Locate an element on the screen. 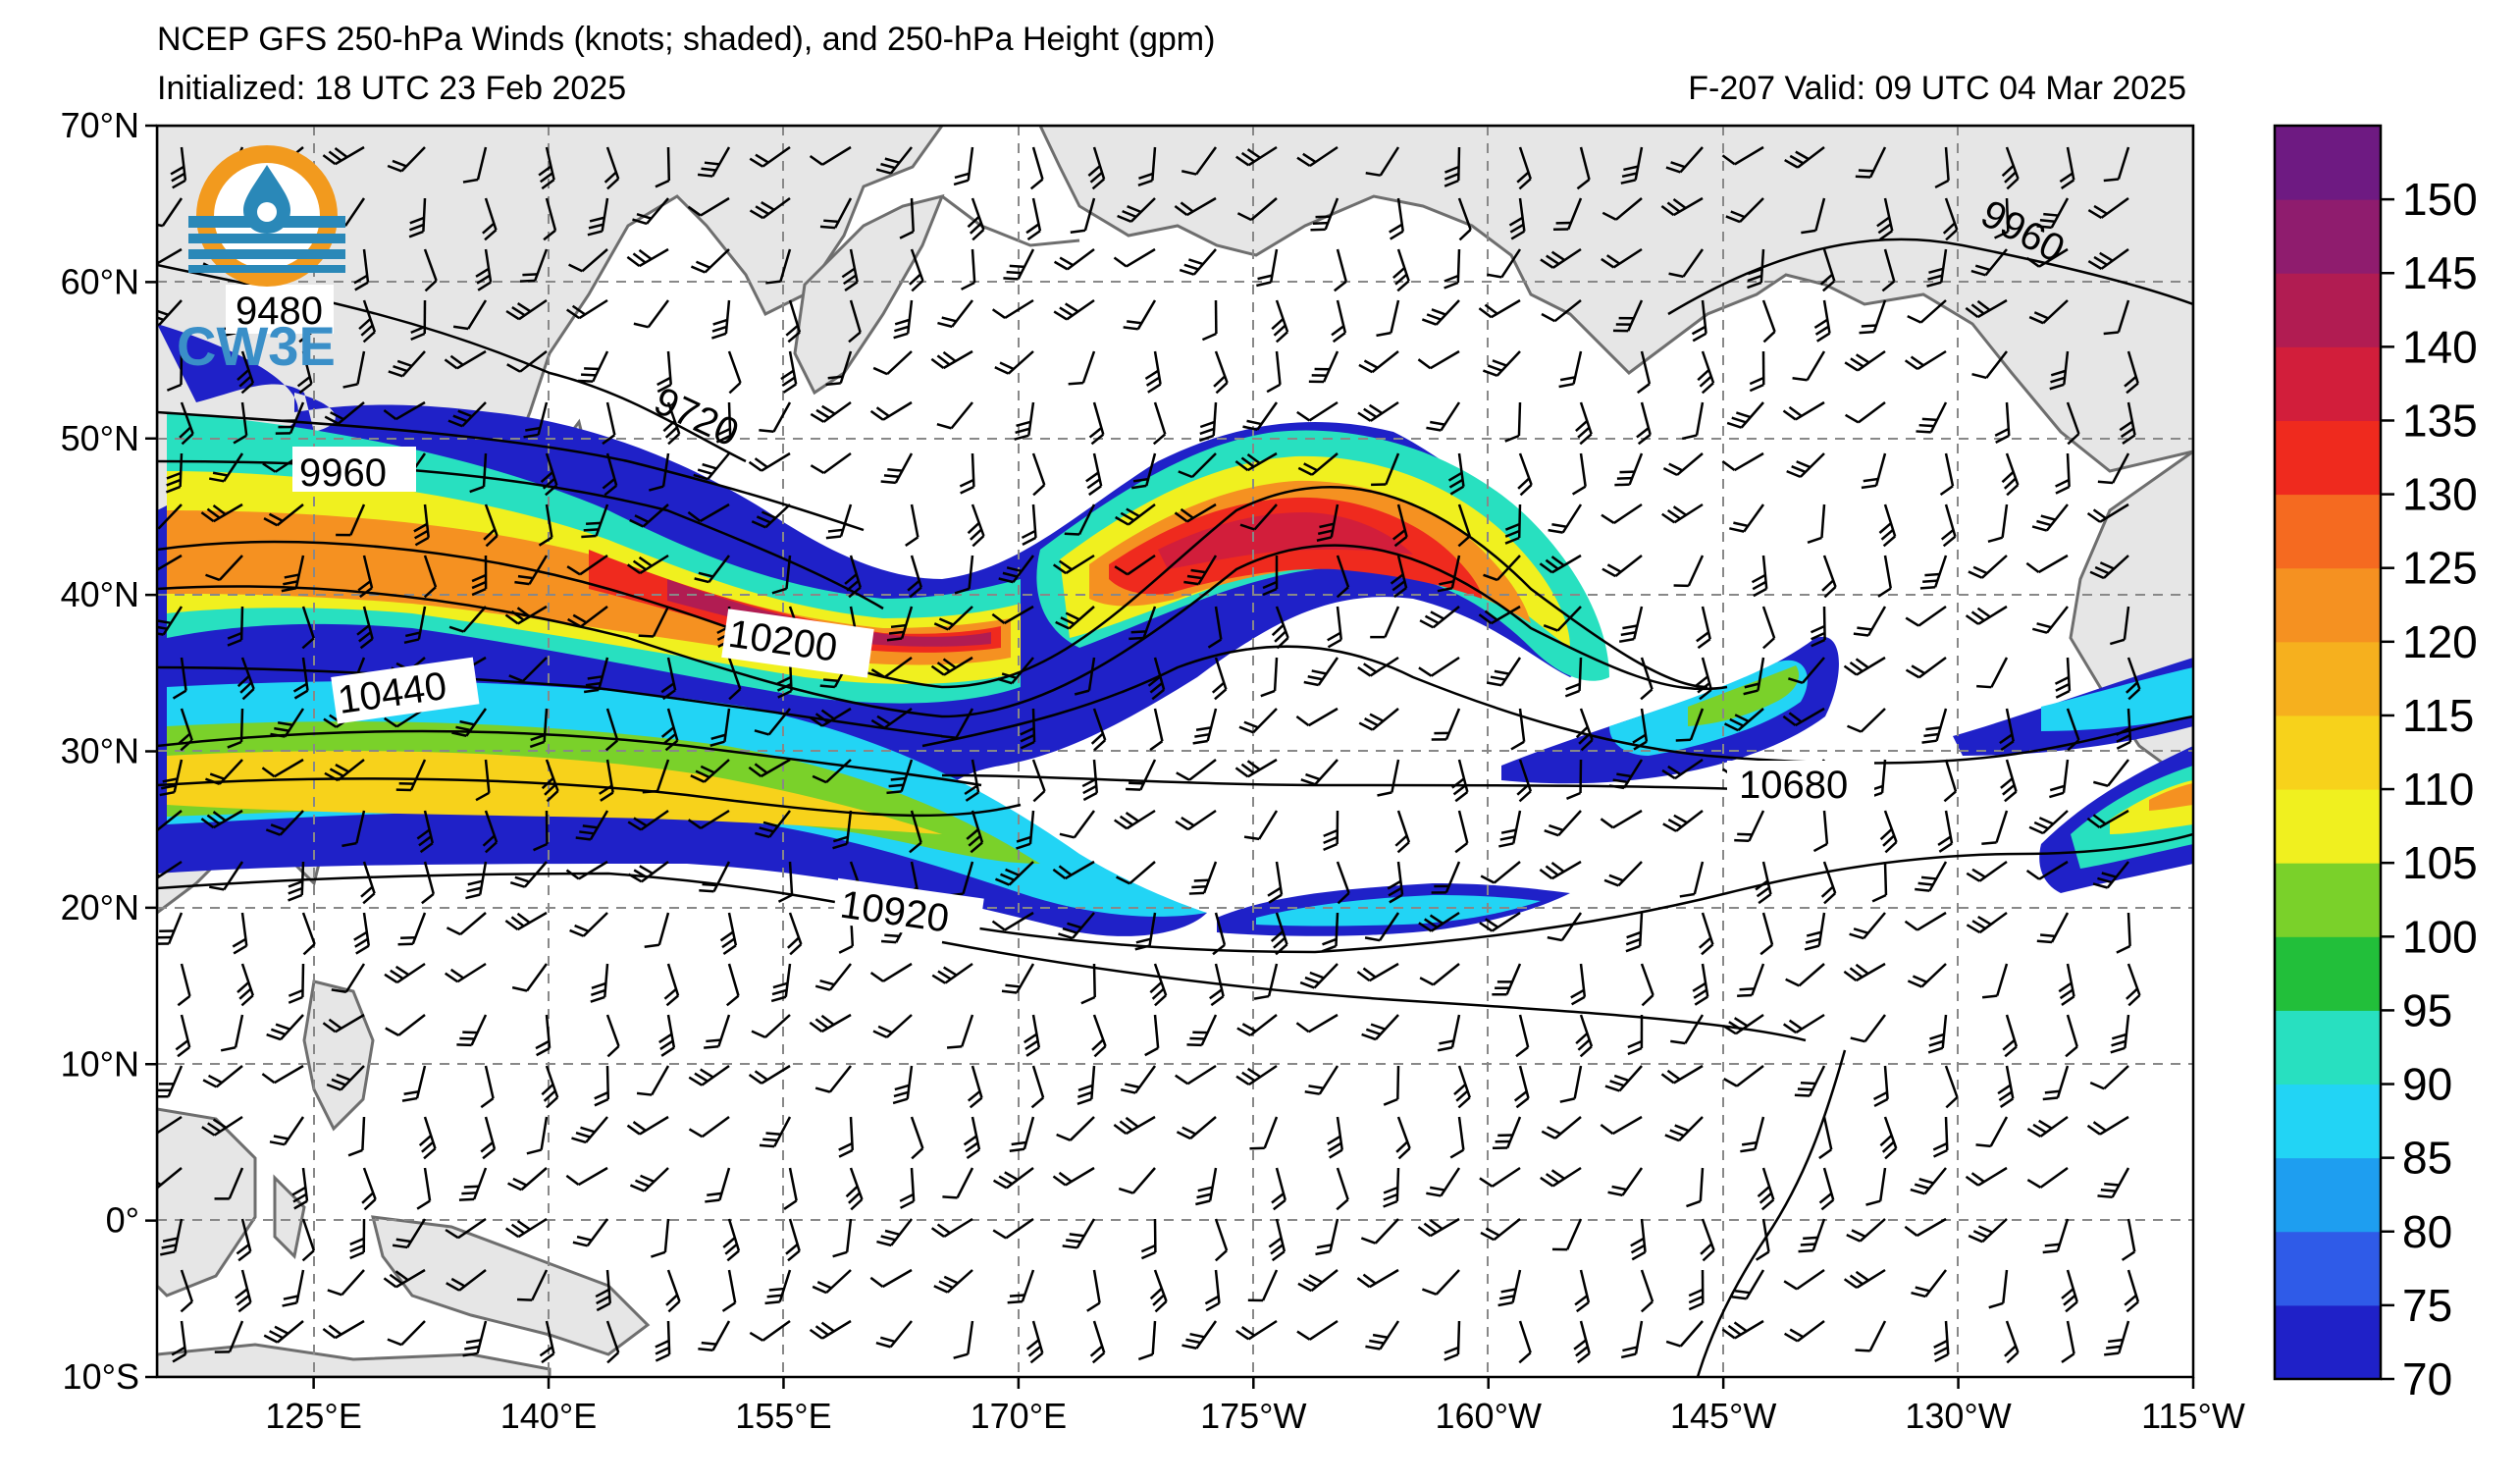 The height and width of the screenshot is (1483, 2520). lat-label: 40°N is located at coordinates (100, 594).